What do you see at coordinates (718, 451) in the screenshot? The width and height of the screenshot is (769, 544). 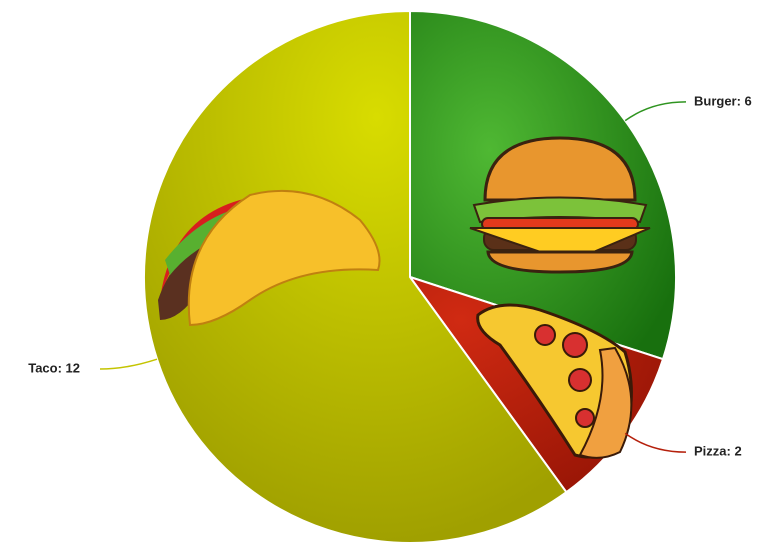 I see `data-label: Pizza: 2` at bounding box center [718, 451].